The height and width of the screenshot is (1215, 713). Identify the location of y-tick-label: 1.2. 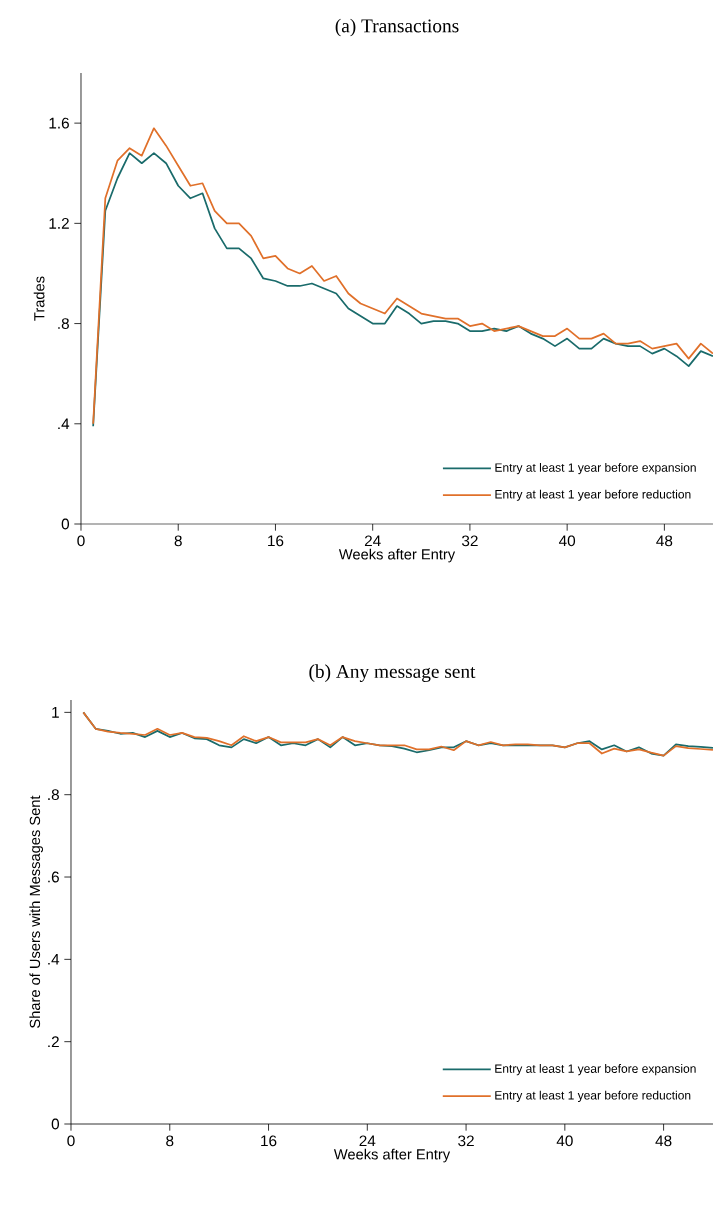
(59, 223).